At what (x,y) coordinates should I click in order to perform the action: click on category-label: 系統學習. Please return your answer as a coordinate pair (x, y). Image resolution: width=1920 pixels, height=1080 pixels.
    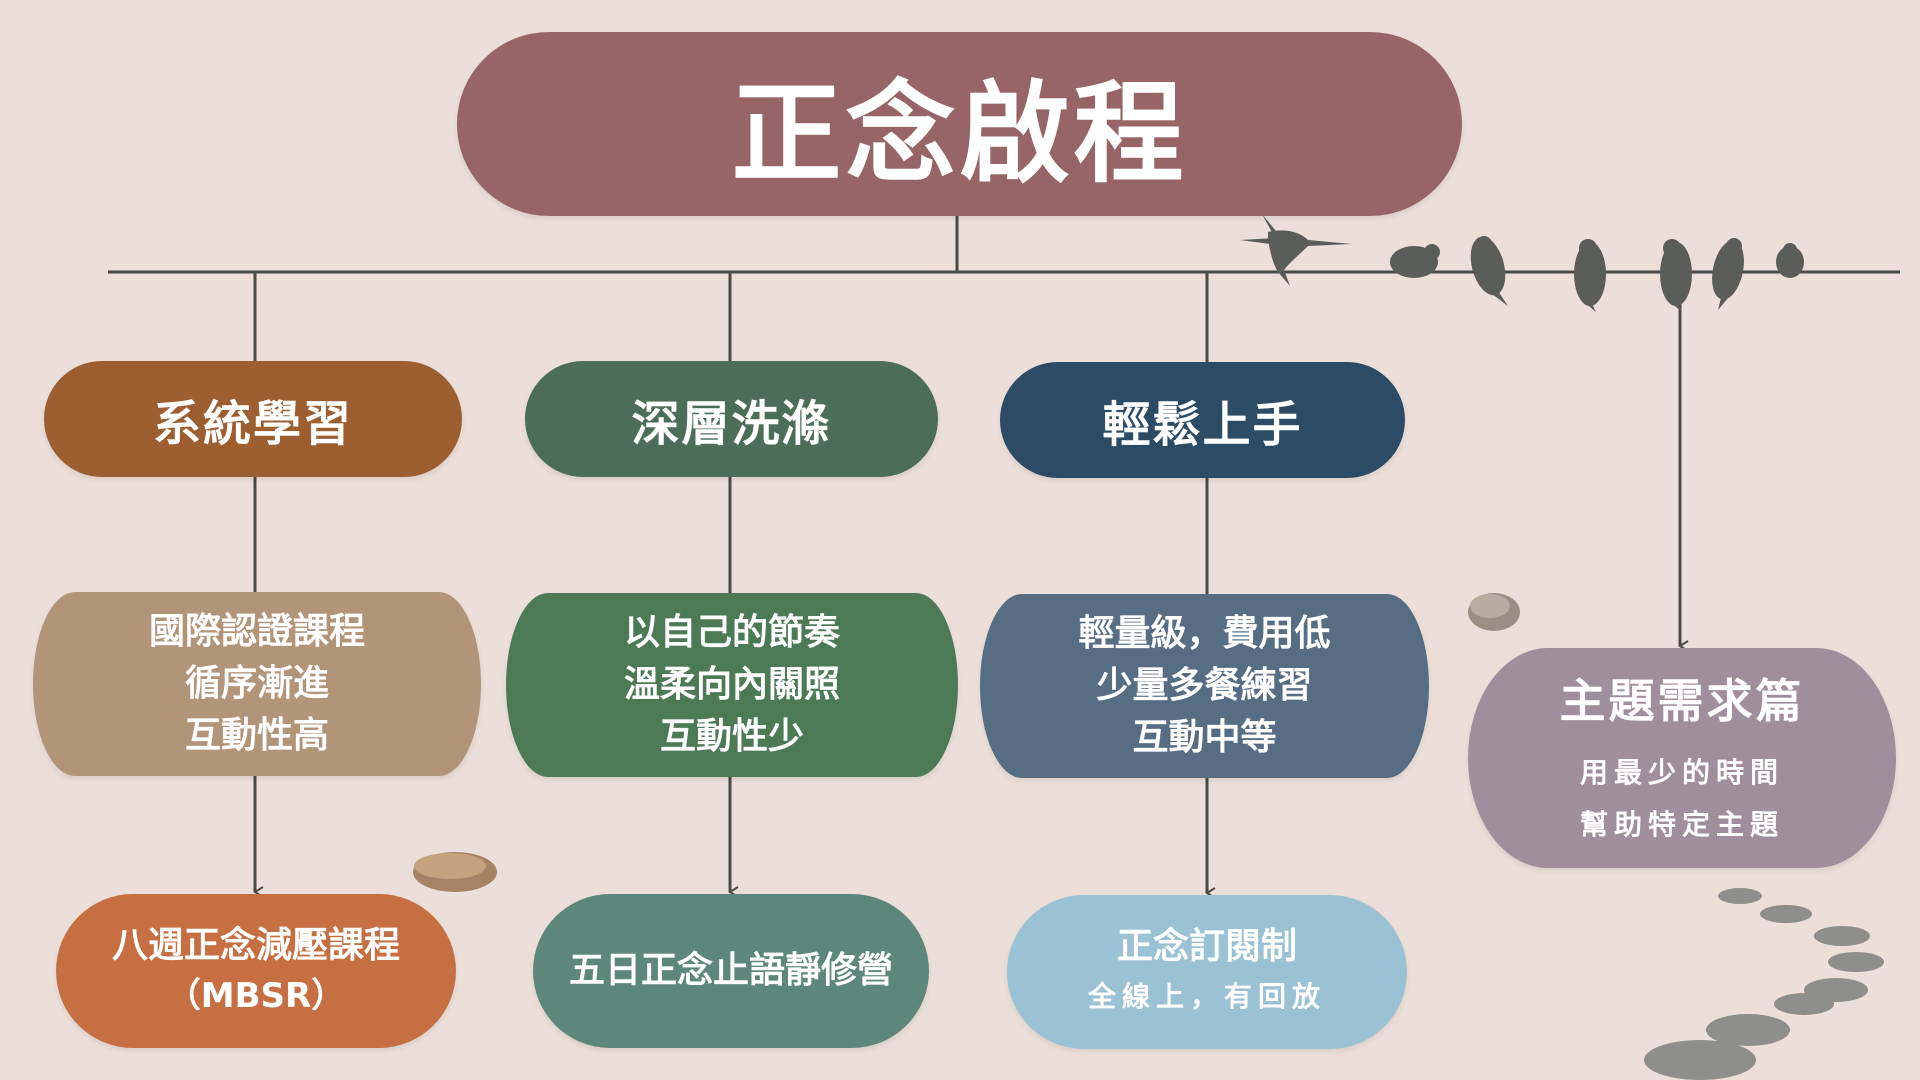
    Looking at the image, I should click on (252, 424).